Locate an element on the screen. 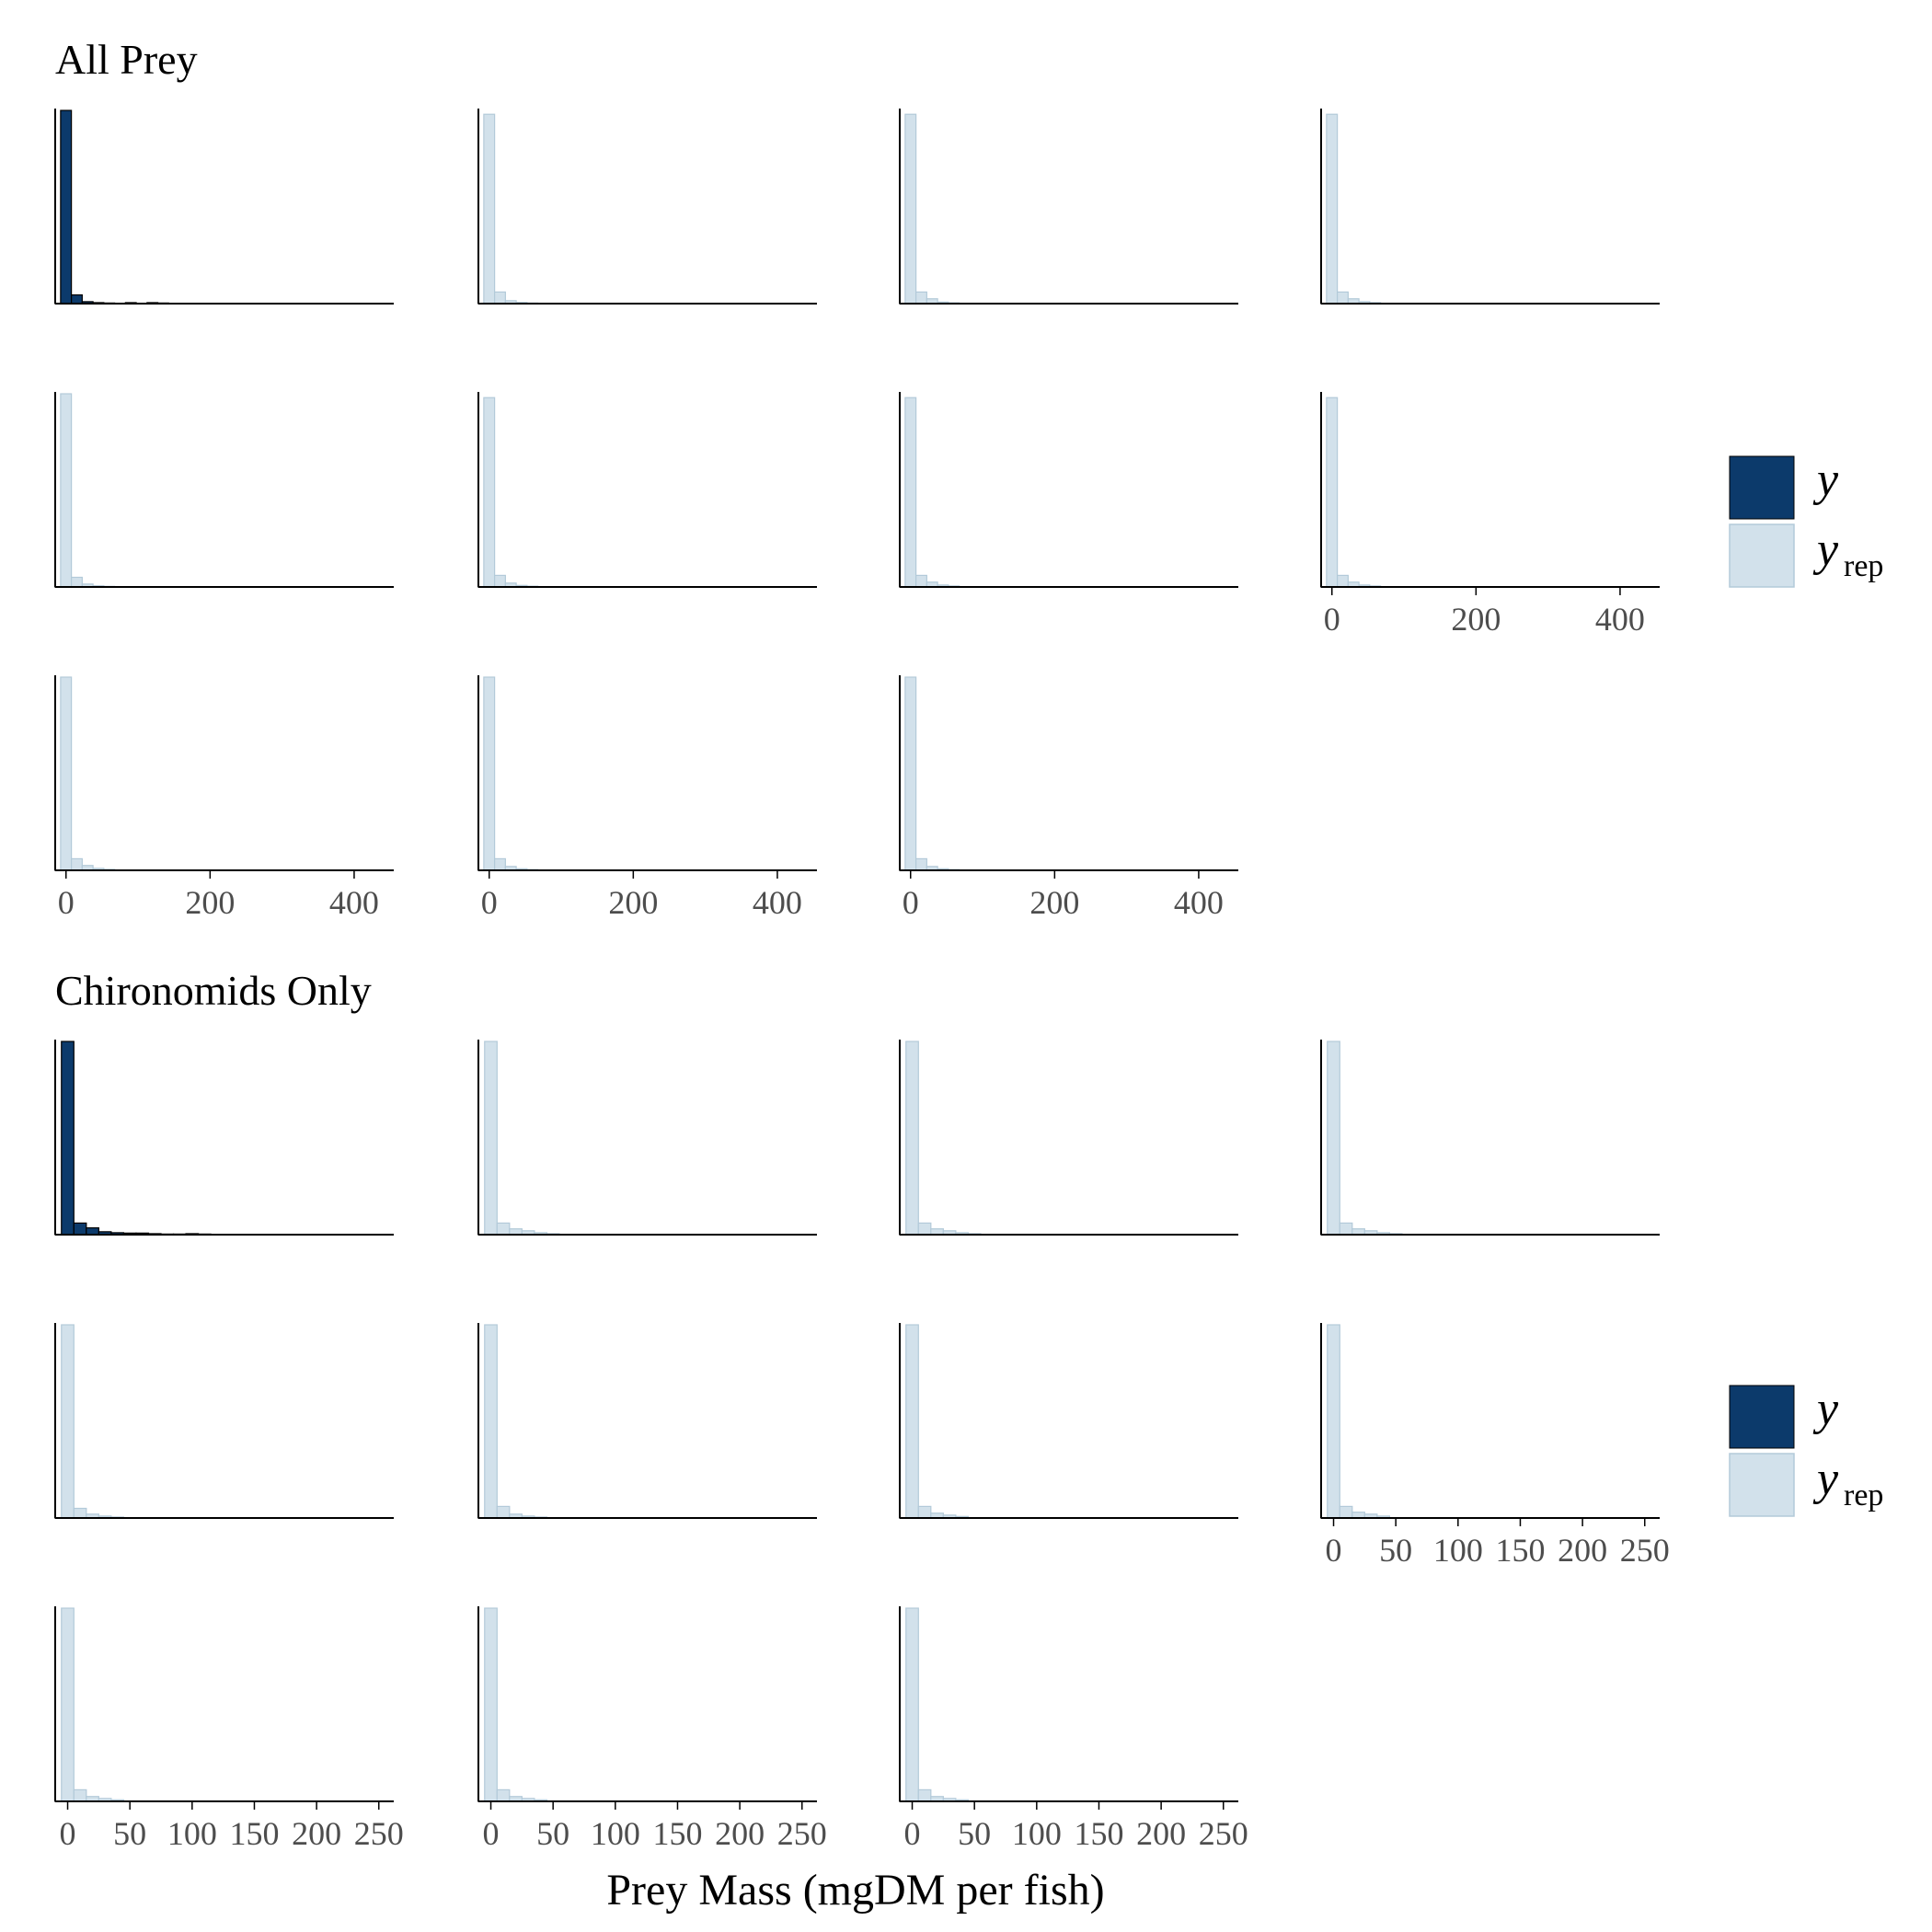  legend-label-y: y is located at coordinates (1825, 480).